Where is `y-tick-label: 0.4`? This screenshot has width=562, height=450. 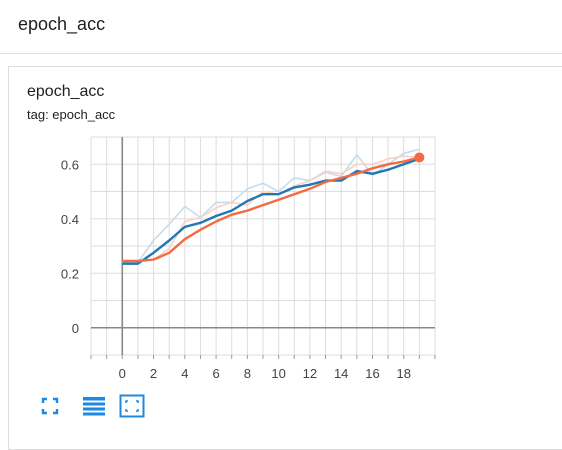 y-tick-label: 0.4 is located at coordinates (70, 219).